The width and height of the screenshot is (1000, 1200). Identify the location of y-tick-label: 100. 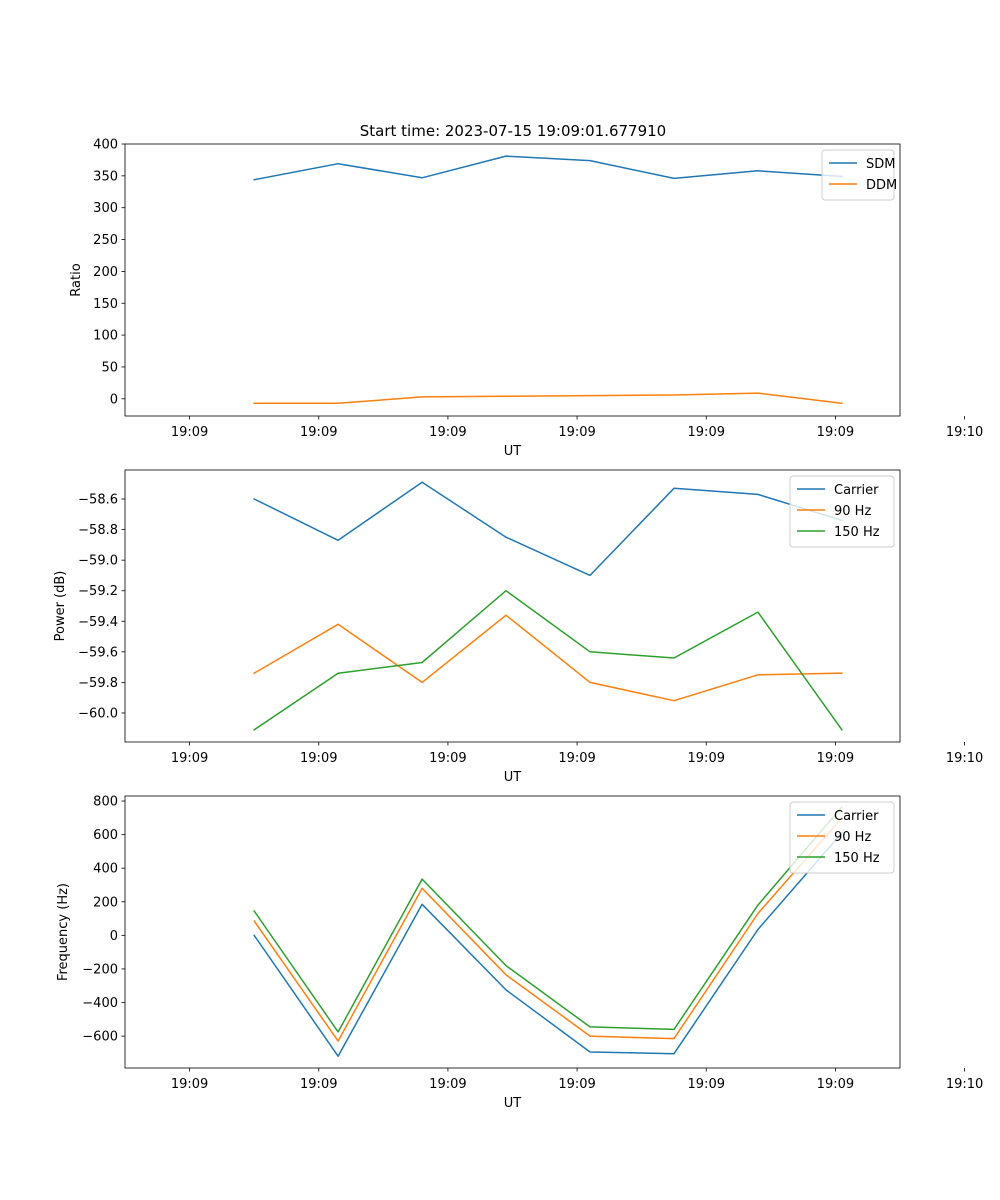
(105, 336).